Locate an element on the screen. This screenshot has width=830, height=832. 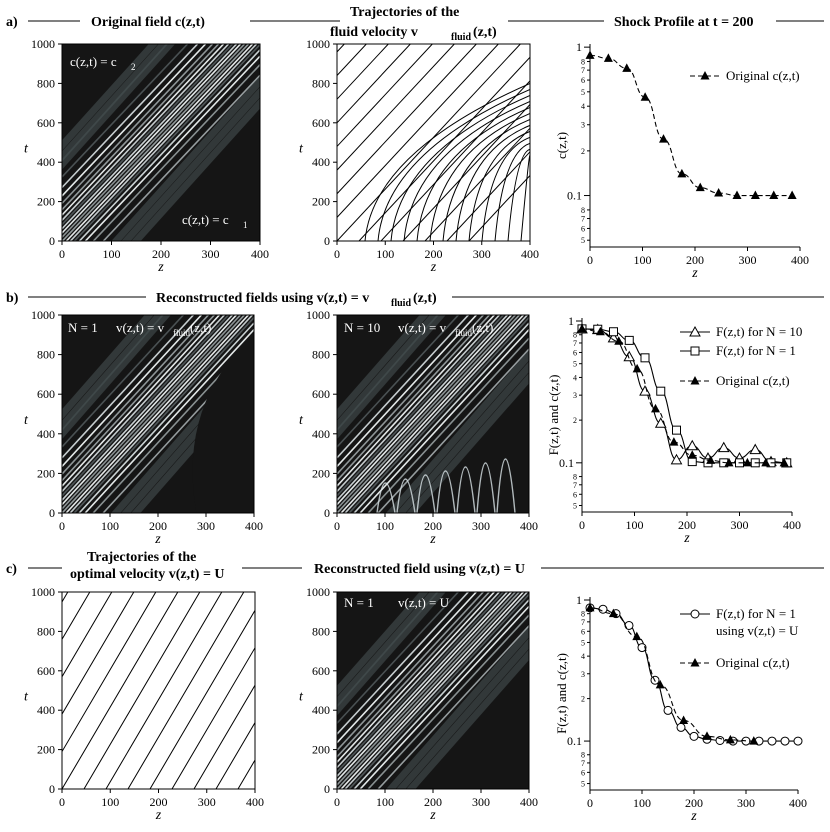
c3-legend-label: Original c(z,t) is located at coordinates (753, 662).